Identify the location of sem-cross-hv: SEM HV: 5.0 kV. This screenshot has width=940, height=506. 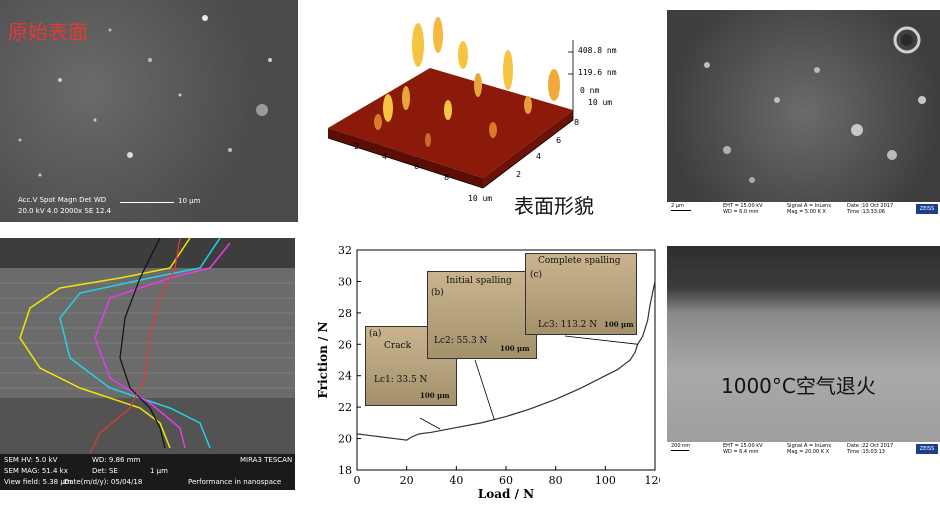
(31, 460).